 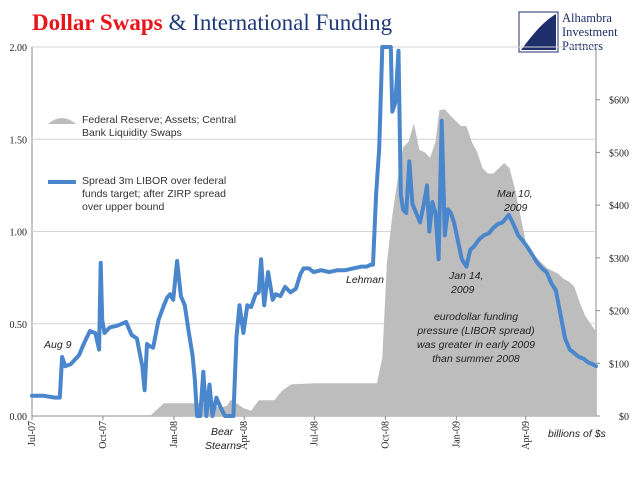 What do you see at coordinates (476, 359) in the screenshot?
I see `annotation-note-line-4: than summer 2008` at bounding box center [476, 359].